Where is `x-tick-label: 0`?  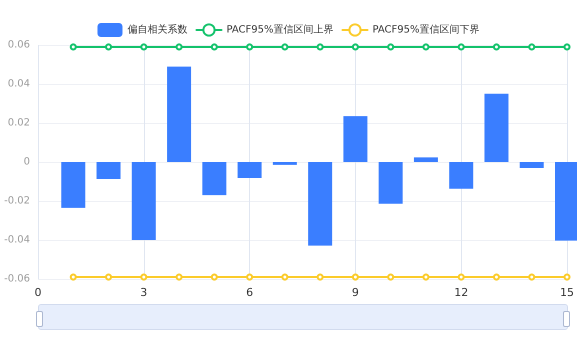 x-tick-label: 0 is located at coordinates (38, 292).